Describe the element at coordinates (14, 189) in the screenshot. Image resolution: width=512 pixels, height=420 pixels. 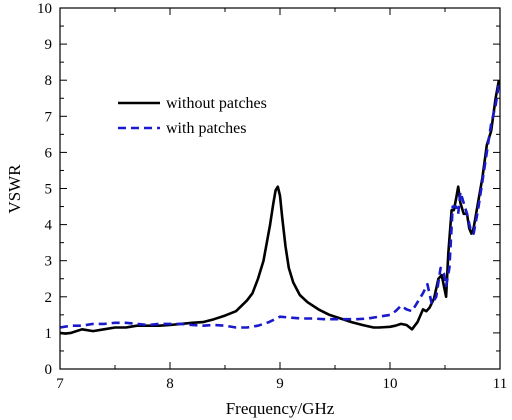
I see `y-axis-title: VSWR` at that location.